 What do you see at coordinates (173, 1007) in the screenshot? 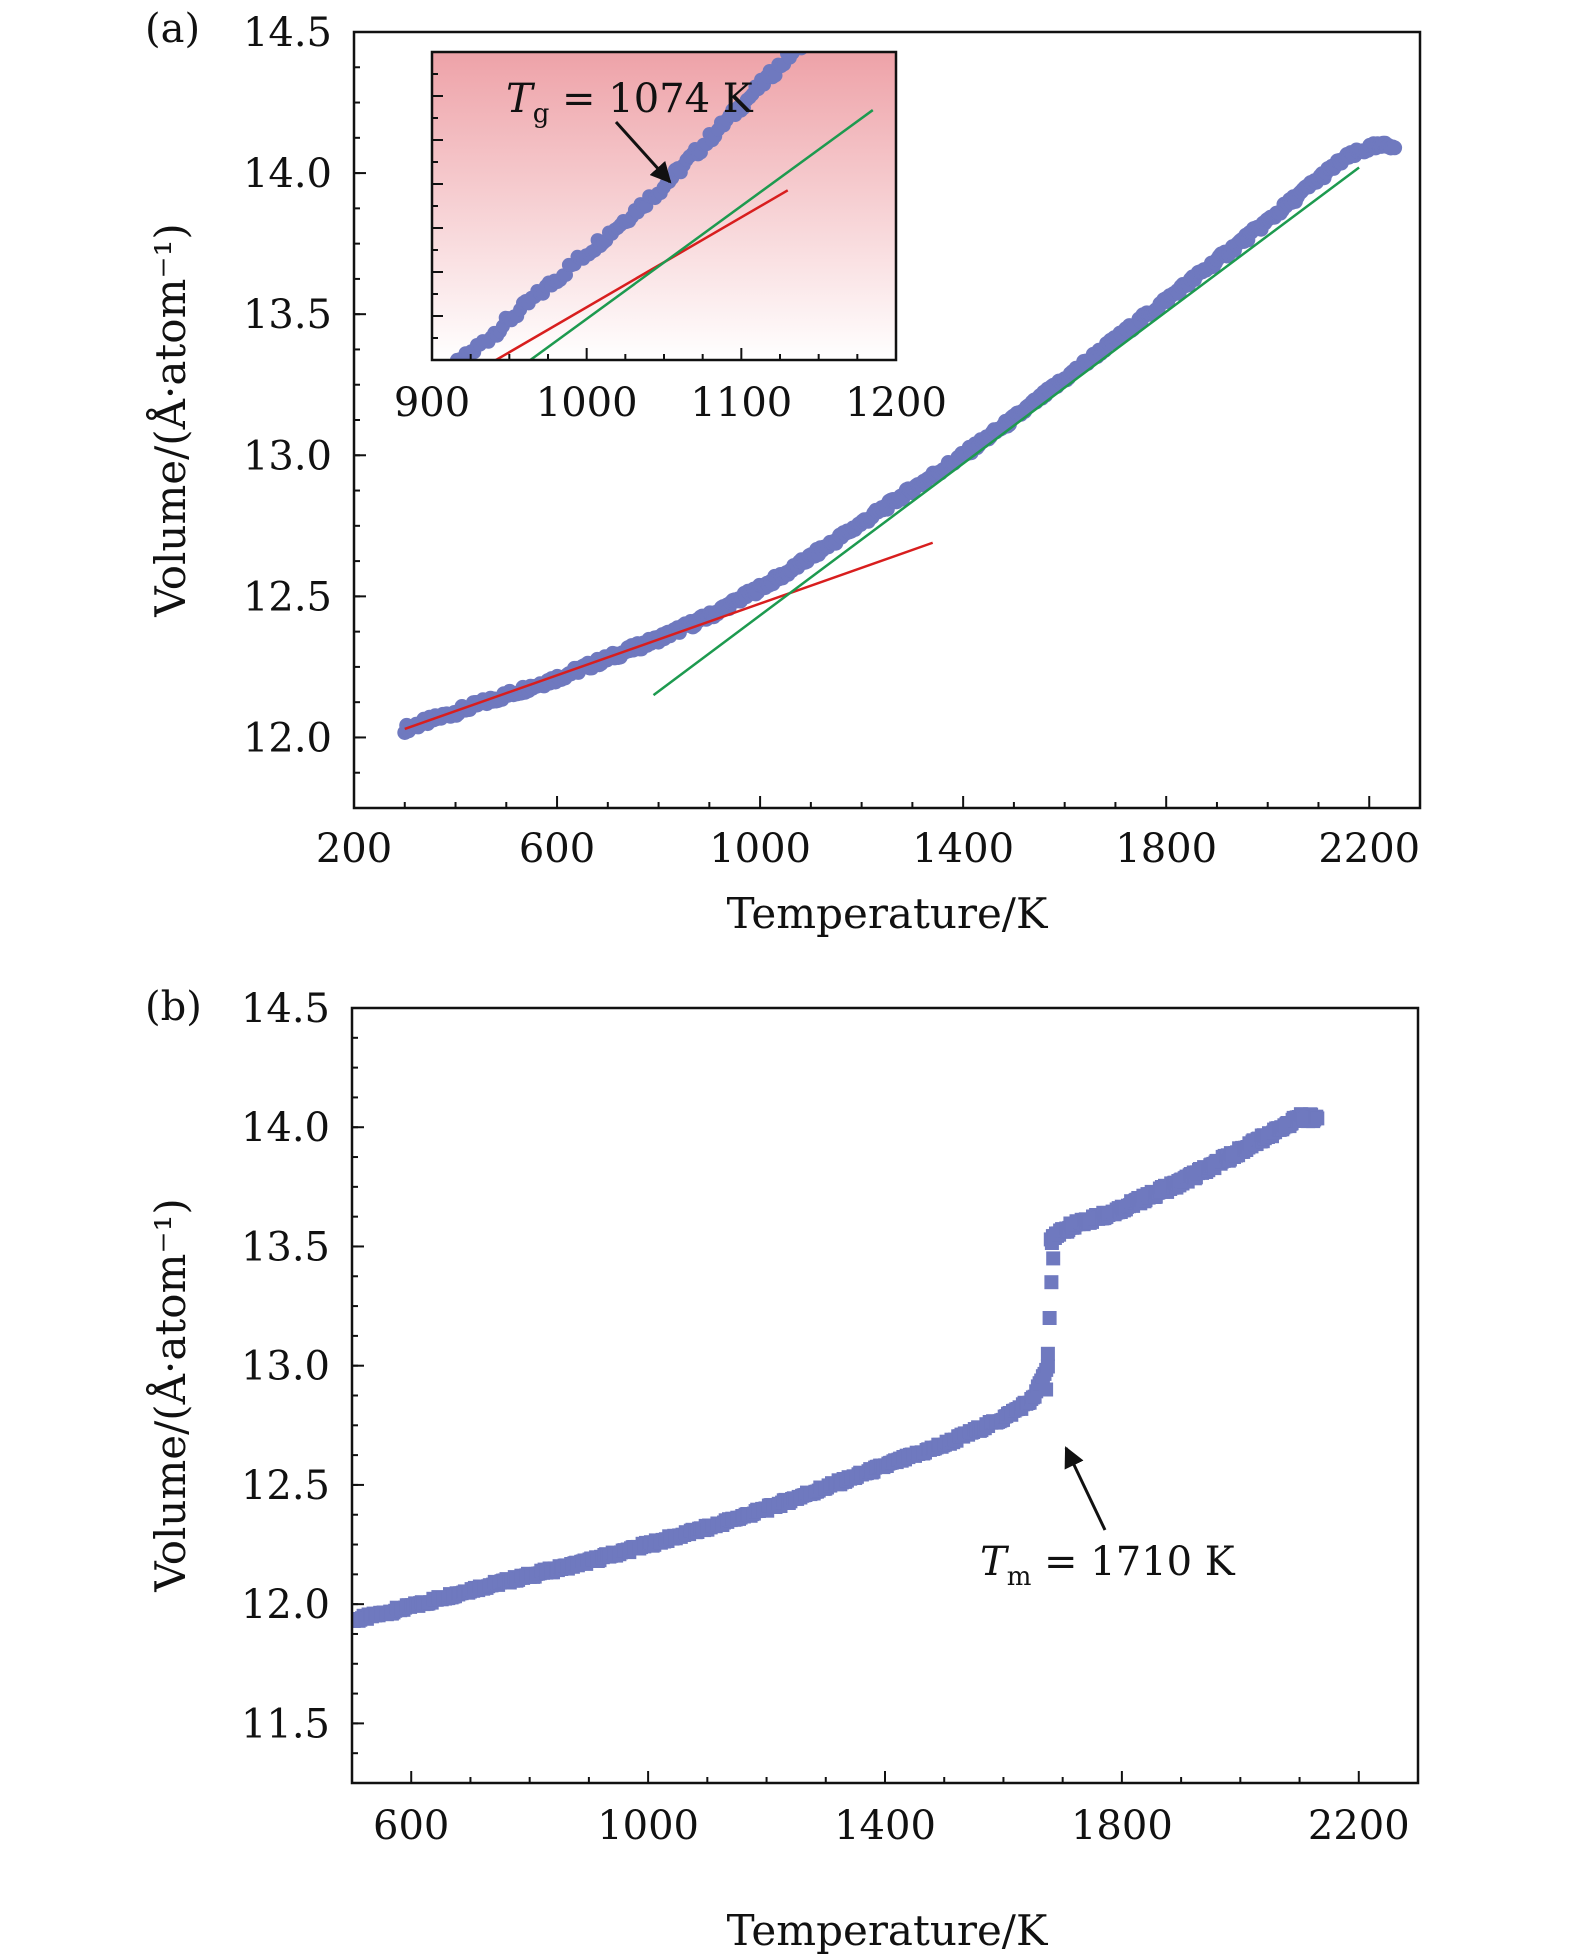
I see `panel-b-label: (b)` at bounding box center [173, 1007].